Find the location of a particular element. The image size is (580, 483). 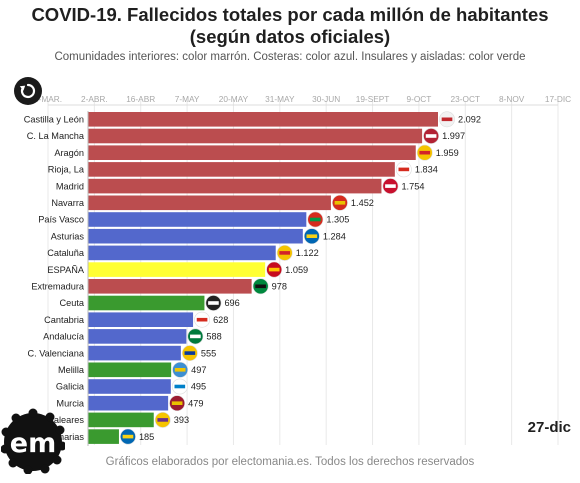

flag-extremadura-icon is located at coordinates (260, 286).